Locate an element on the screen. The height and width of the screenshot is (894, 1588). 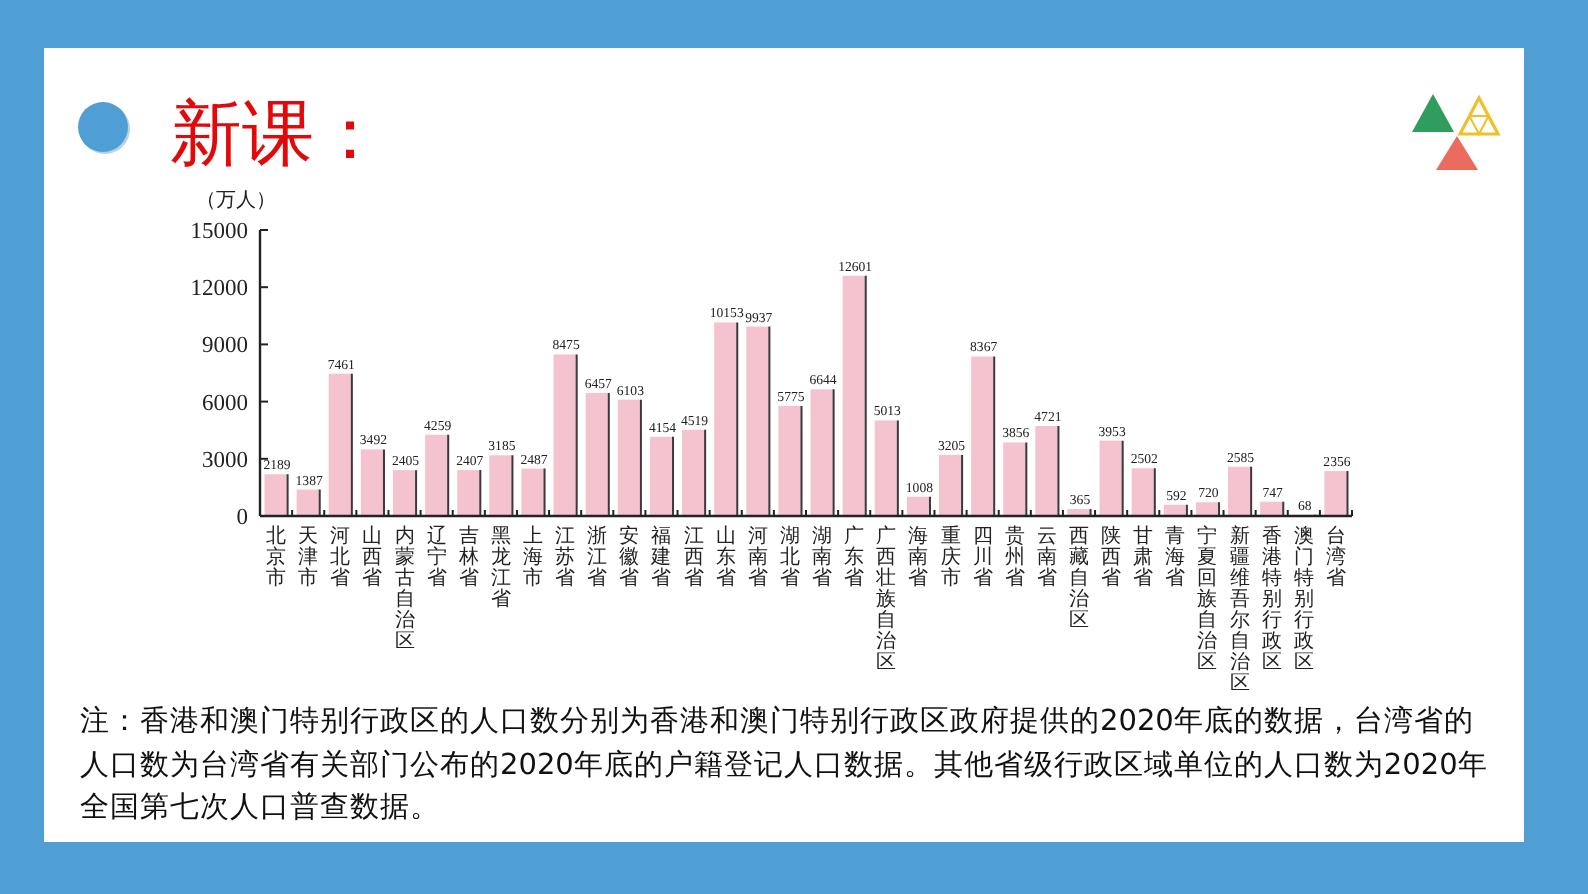
x-tick-label: 湖南省 is located at coordinates (822, 557).